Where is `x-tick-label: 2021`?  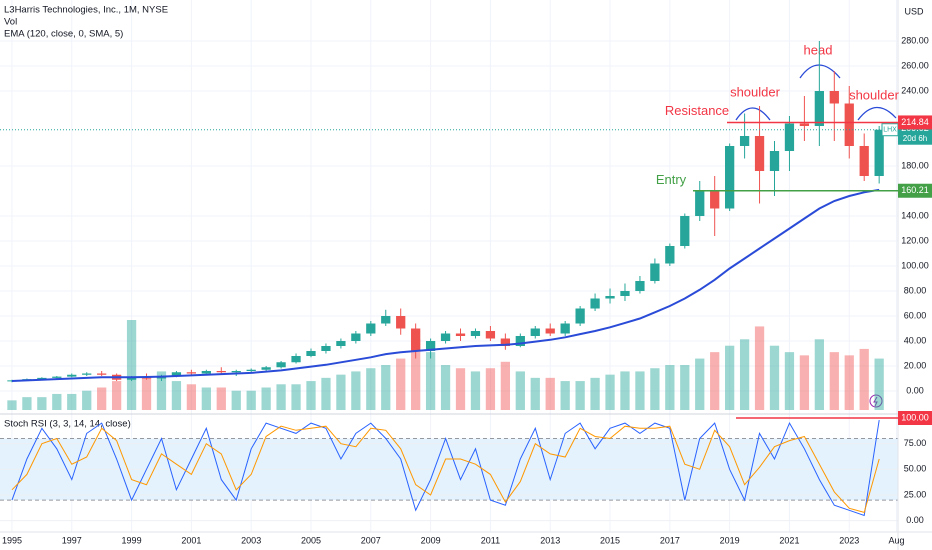 x-tick-label: 2021 is located at coordinates (789, 540).